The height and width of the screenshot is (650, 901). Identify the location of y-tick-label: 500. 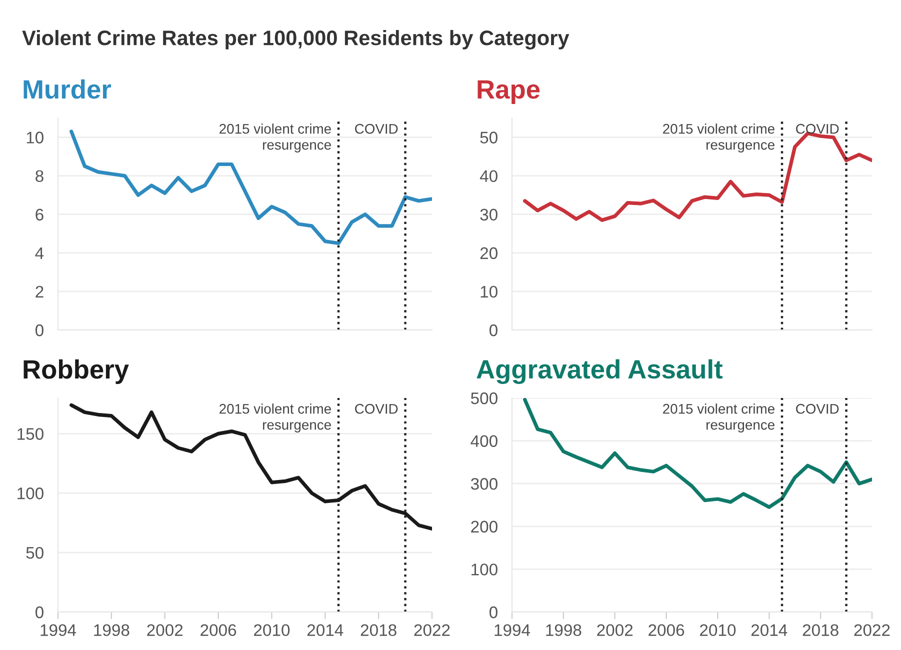
(484, 398).